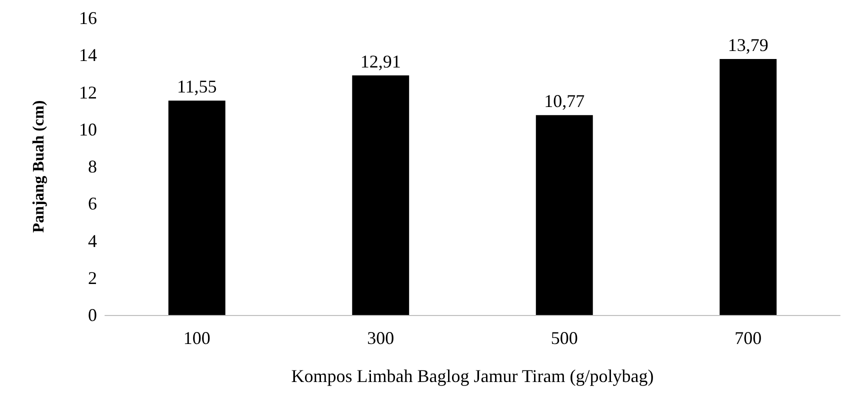  I want to click on y-tick-label: 10, so click(88, 129).